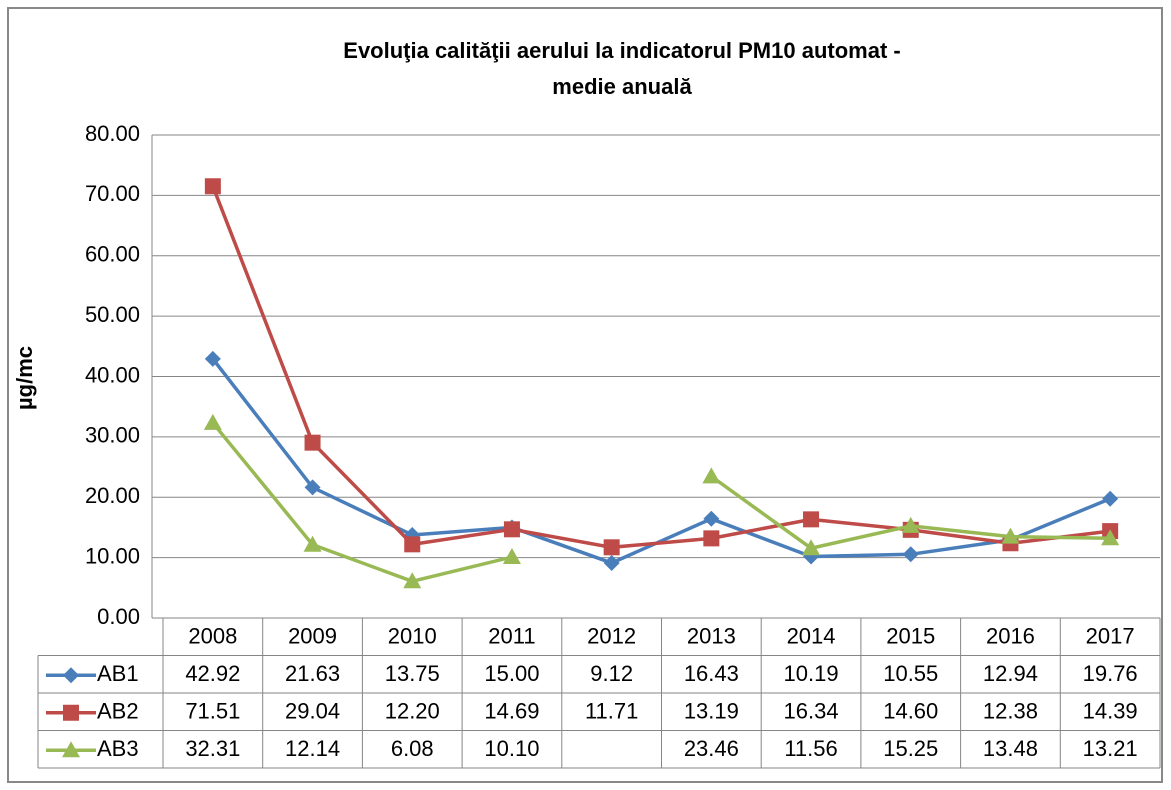 The width and height of the screenshot is (1171, 790). I want to click on legend-label: AB2, so click(118, 711).